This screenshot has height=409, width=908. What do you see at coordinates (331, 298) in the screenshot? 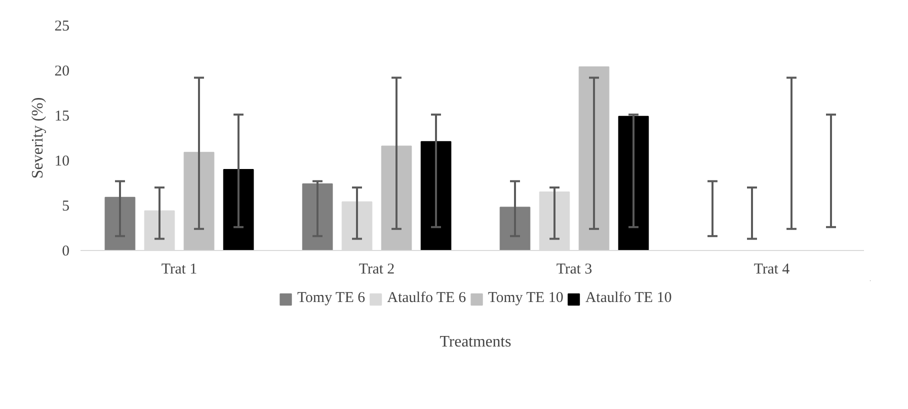
I see `legend-label: Tomy TE 6` at bounding box center [331, 298].